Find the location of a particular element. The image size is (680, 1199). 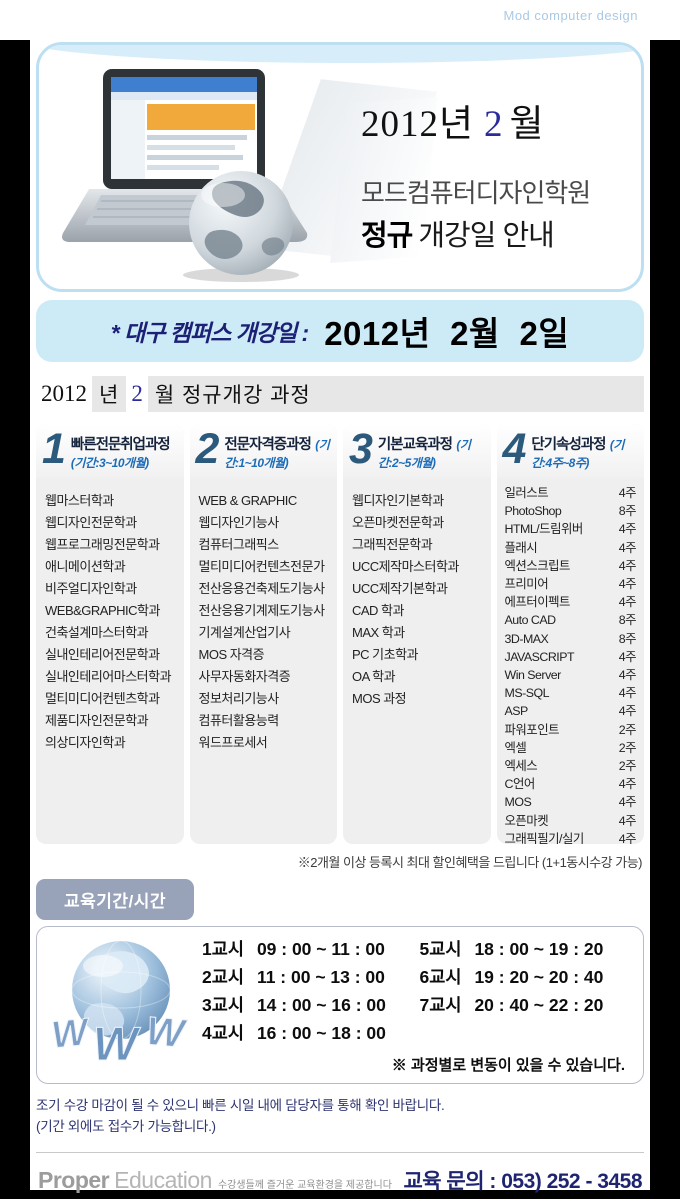

list-item: 파워포인트 2주 is located at coordinates (571, 730).